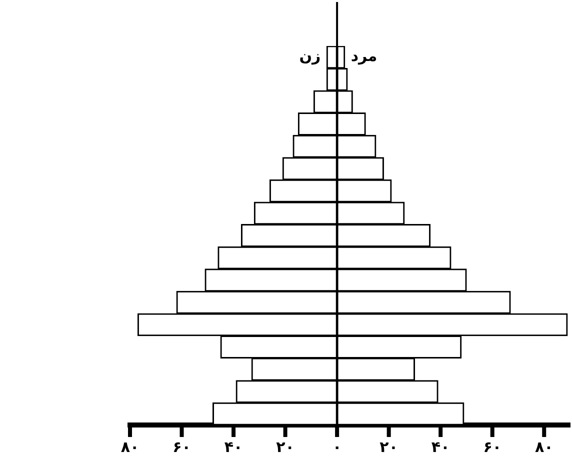 The image size is (572, 471). What do you see at coordinates (337, 447) in the screenshot?
I see `x-tick-label: ۰` at bounding box center [337, 447].